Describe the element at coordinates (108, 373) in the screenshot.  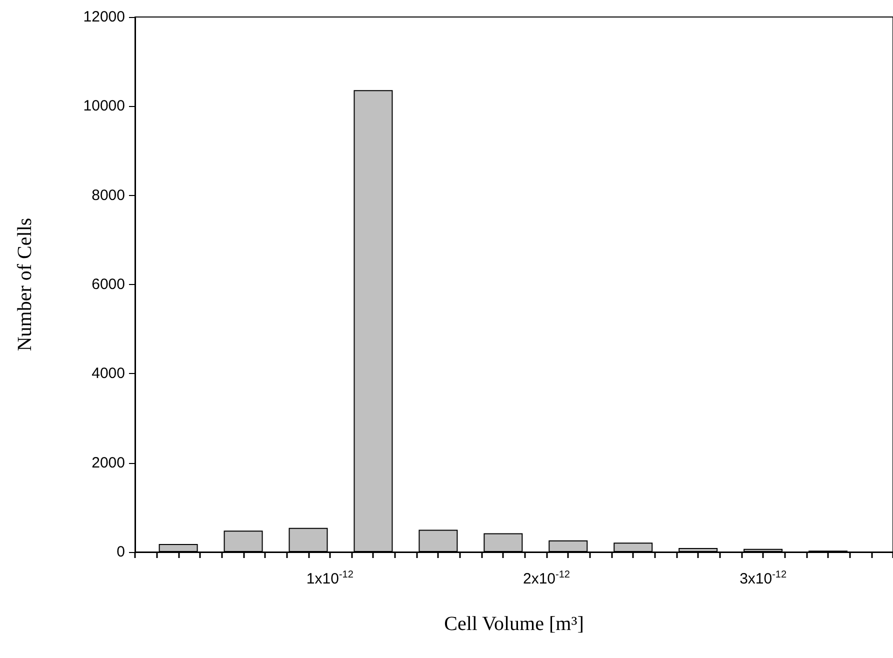
I see `y-tick-label: 4000` at that location.